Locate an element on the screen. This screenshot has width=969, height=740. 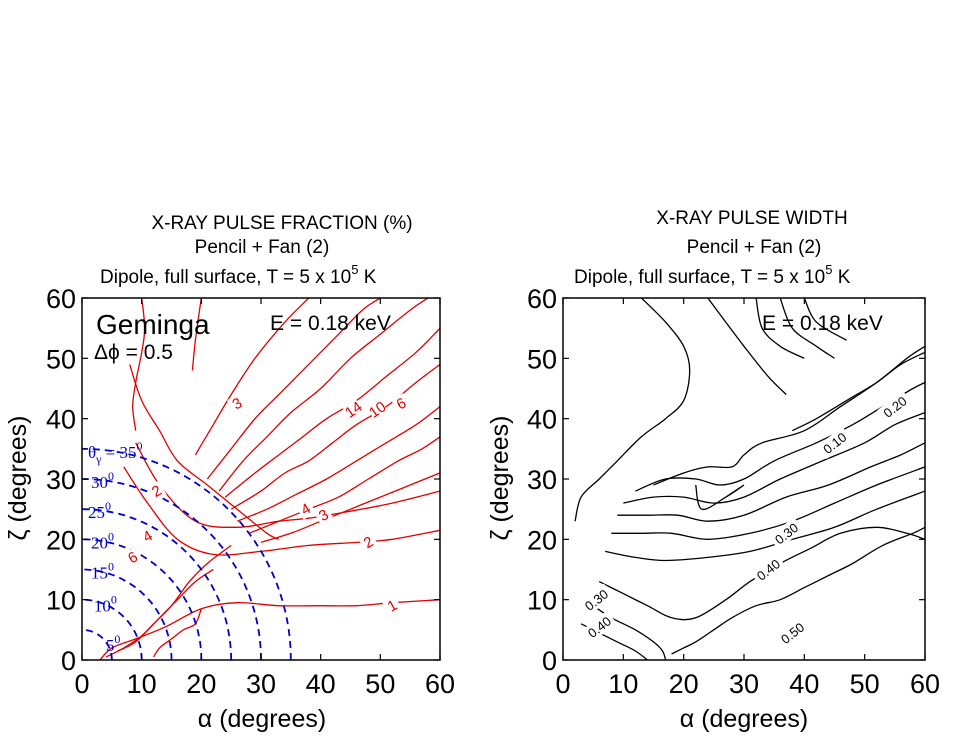
right-subtitle-2-main: Dipole, full surface, T = 5 x 10 is located at coordinates (699, 277).